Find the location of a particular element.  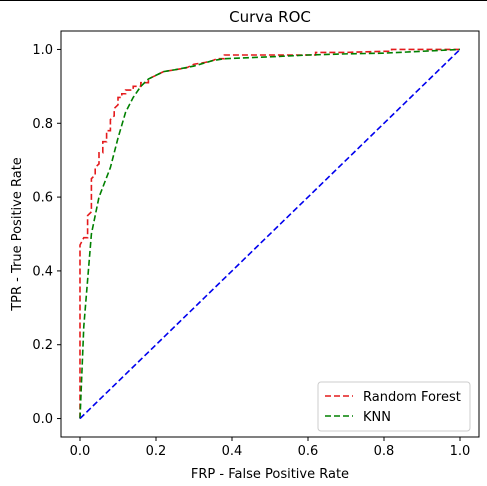

y-tick-label: 0.4 is located at coordinates (42, 271).